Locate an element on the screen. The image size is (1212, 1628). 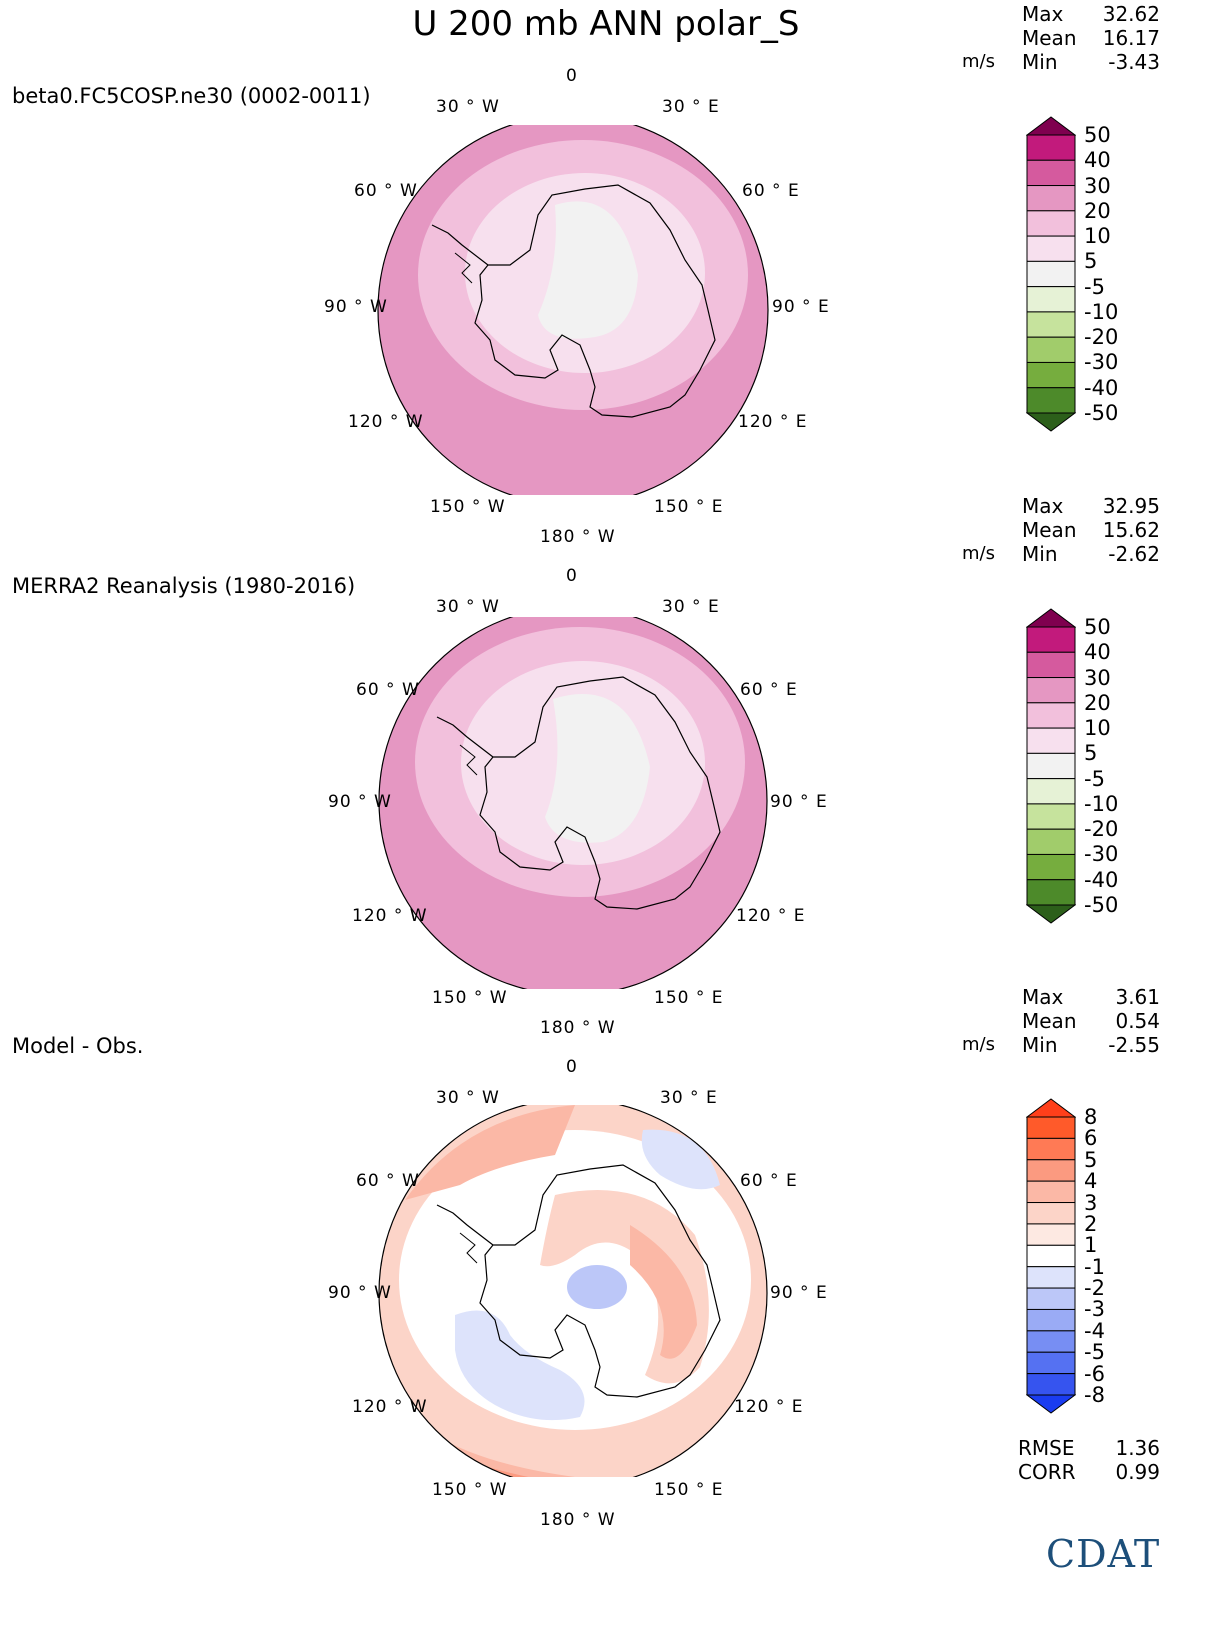
colorbar-tick-label: -3 is located at coordinates (1094, 1309).